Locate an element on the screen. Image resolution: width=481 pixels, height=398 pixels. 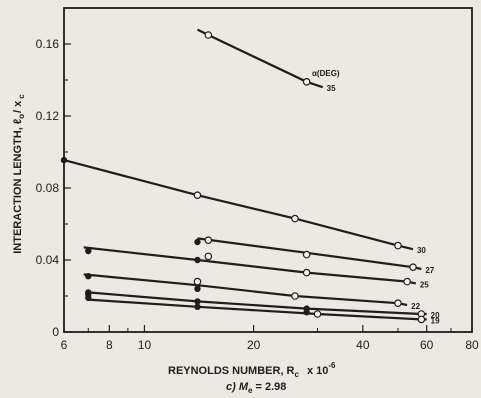
x-axis-title-sub: c is located at coordinates (297, 374).